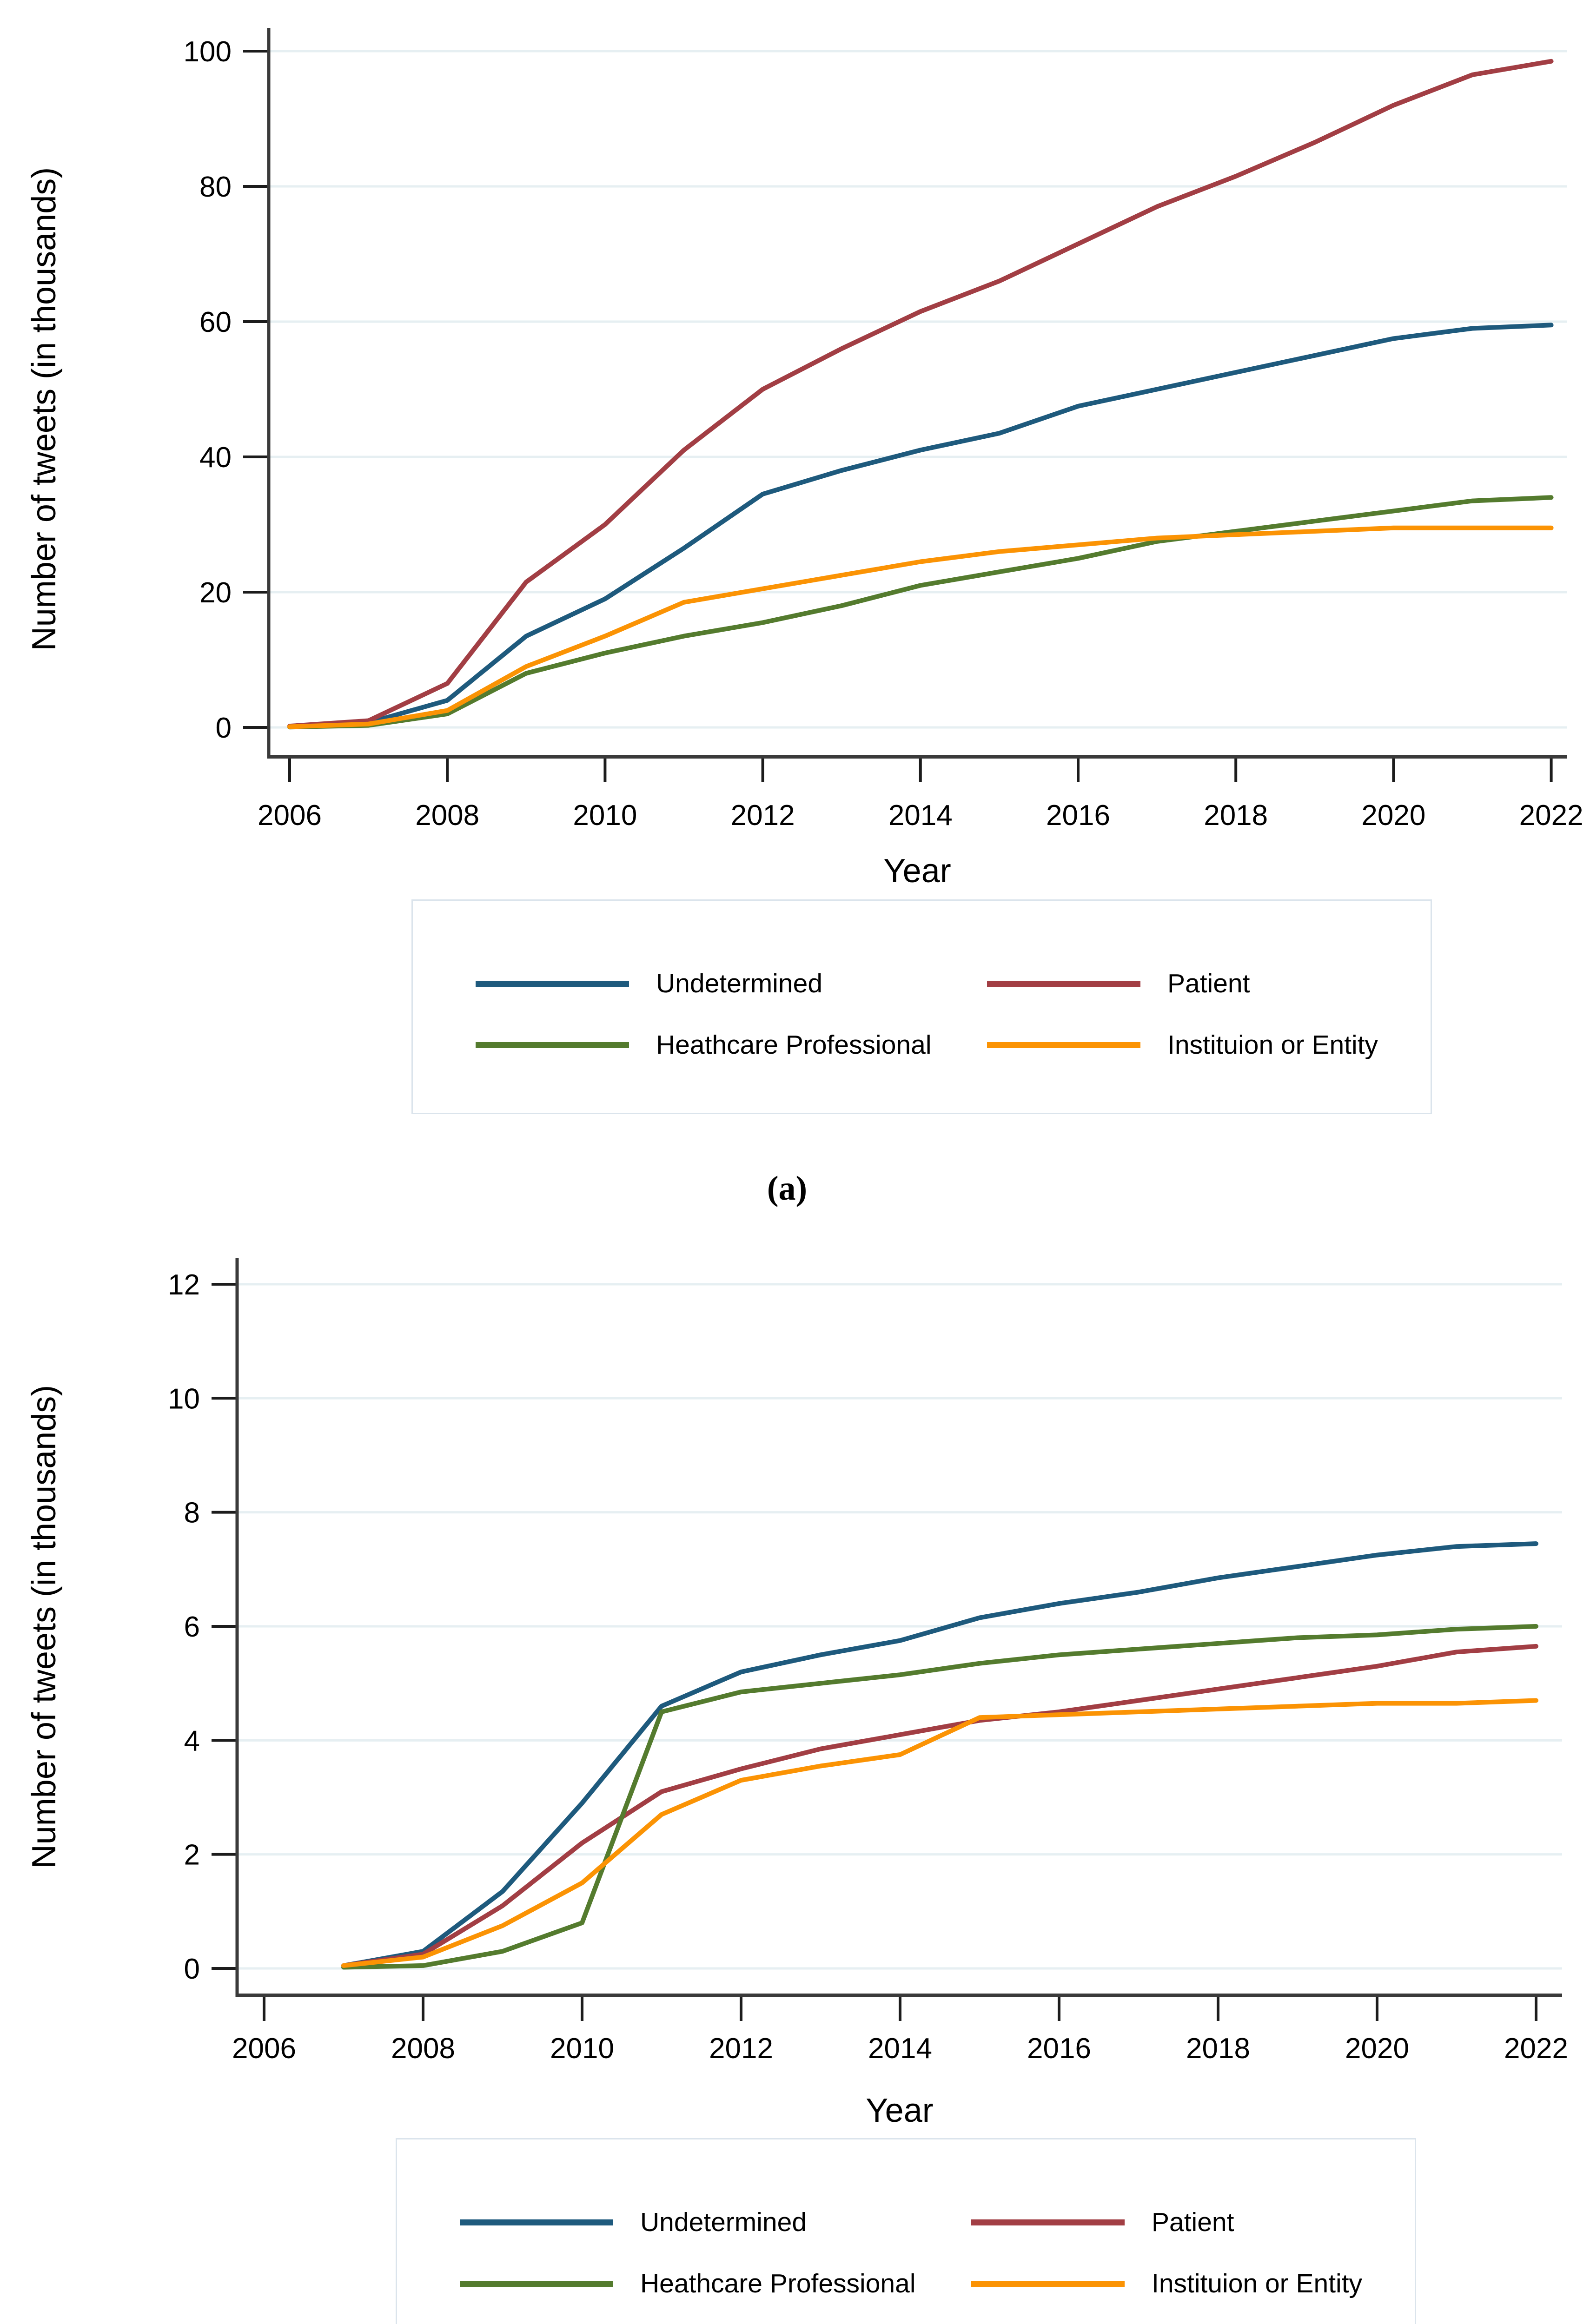 This screenshot has width=1590, height=2324. What do you see at coordinates (192, 1627) in the screenshot?
I see `y-tick-label: 6` at bounding box center [192, 1627].